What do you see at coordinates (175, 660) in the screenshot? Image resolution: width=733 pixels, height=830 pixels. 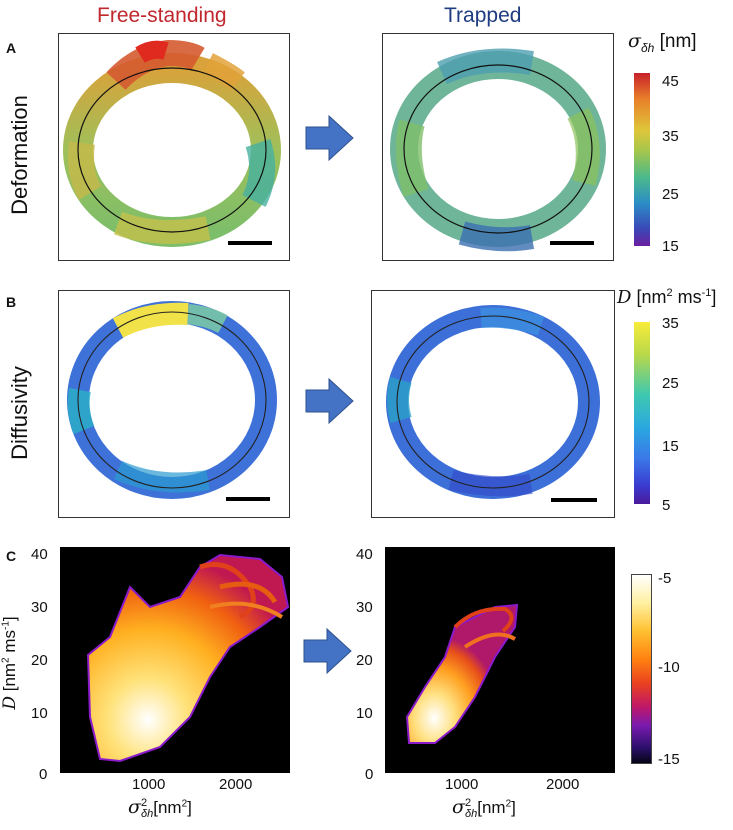 I see `heatmap-free-standing` at bounding box center [175, 660].